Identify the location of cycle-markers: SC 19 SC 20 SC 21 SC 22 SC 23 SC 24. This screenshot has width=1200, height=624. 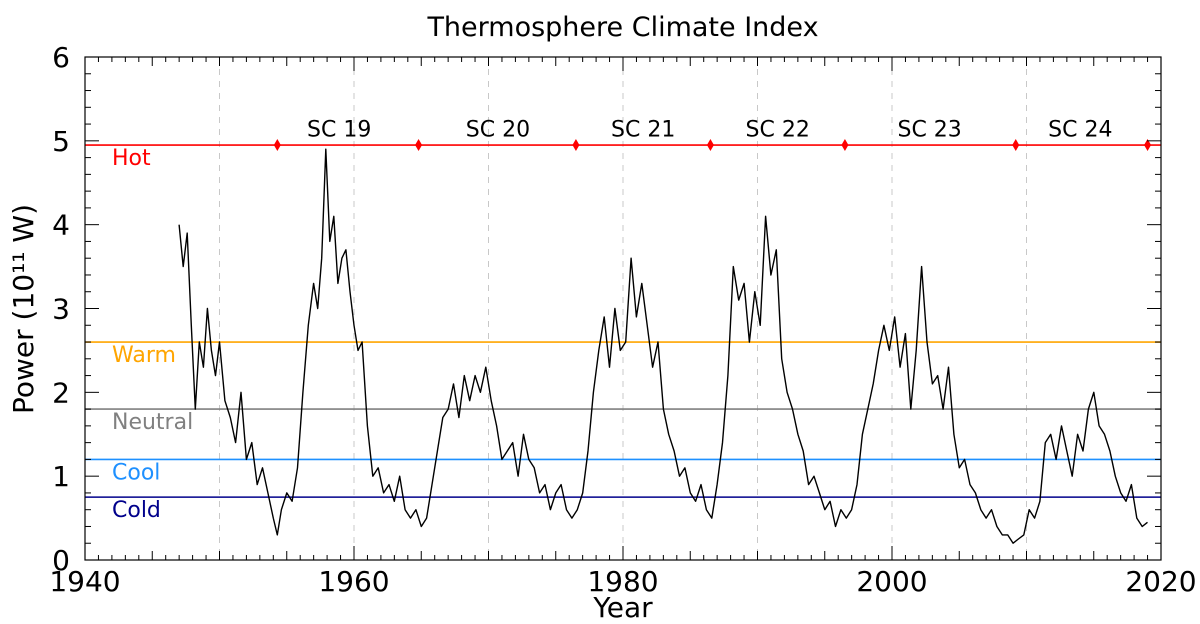
(712, 134).